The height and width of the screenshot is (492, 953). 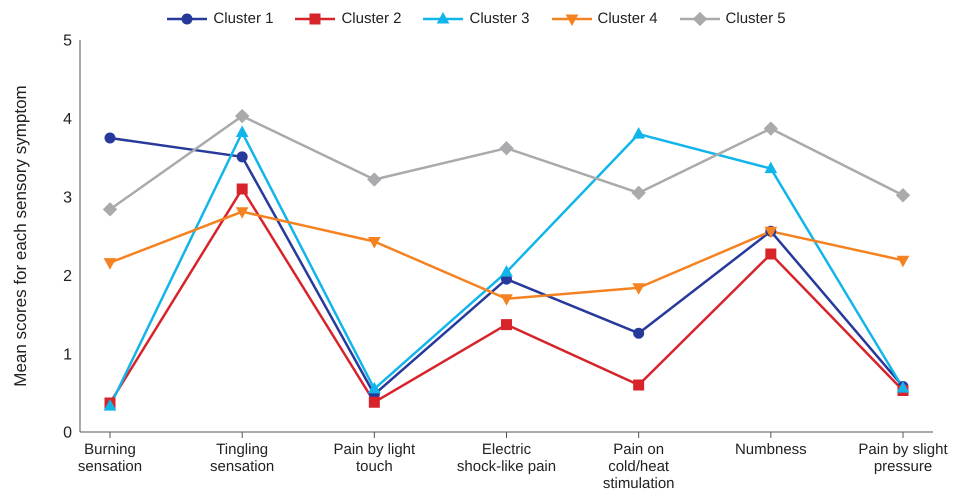 What do you see at coordinates (638, 466) in the screenshot?
I see `x-tick-label: Pain on cold/heat stimulation` at bounding box center [638, 466].